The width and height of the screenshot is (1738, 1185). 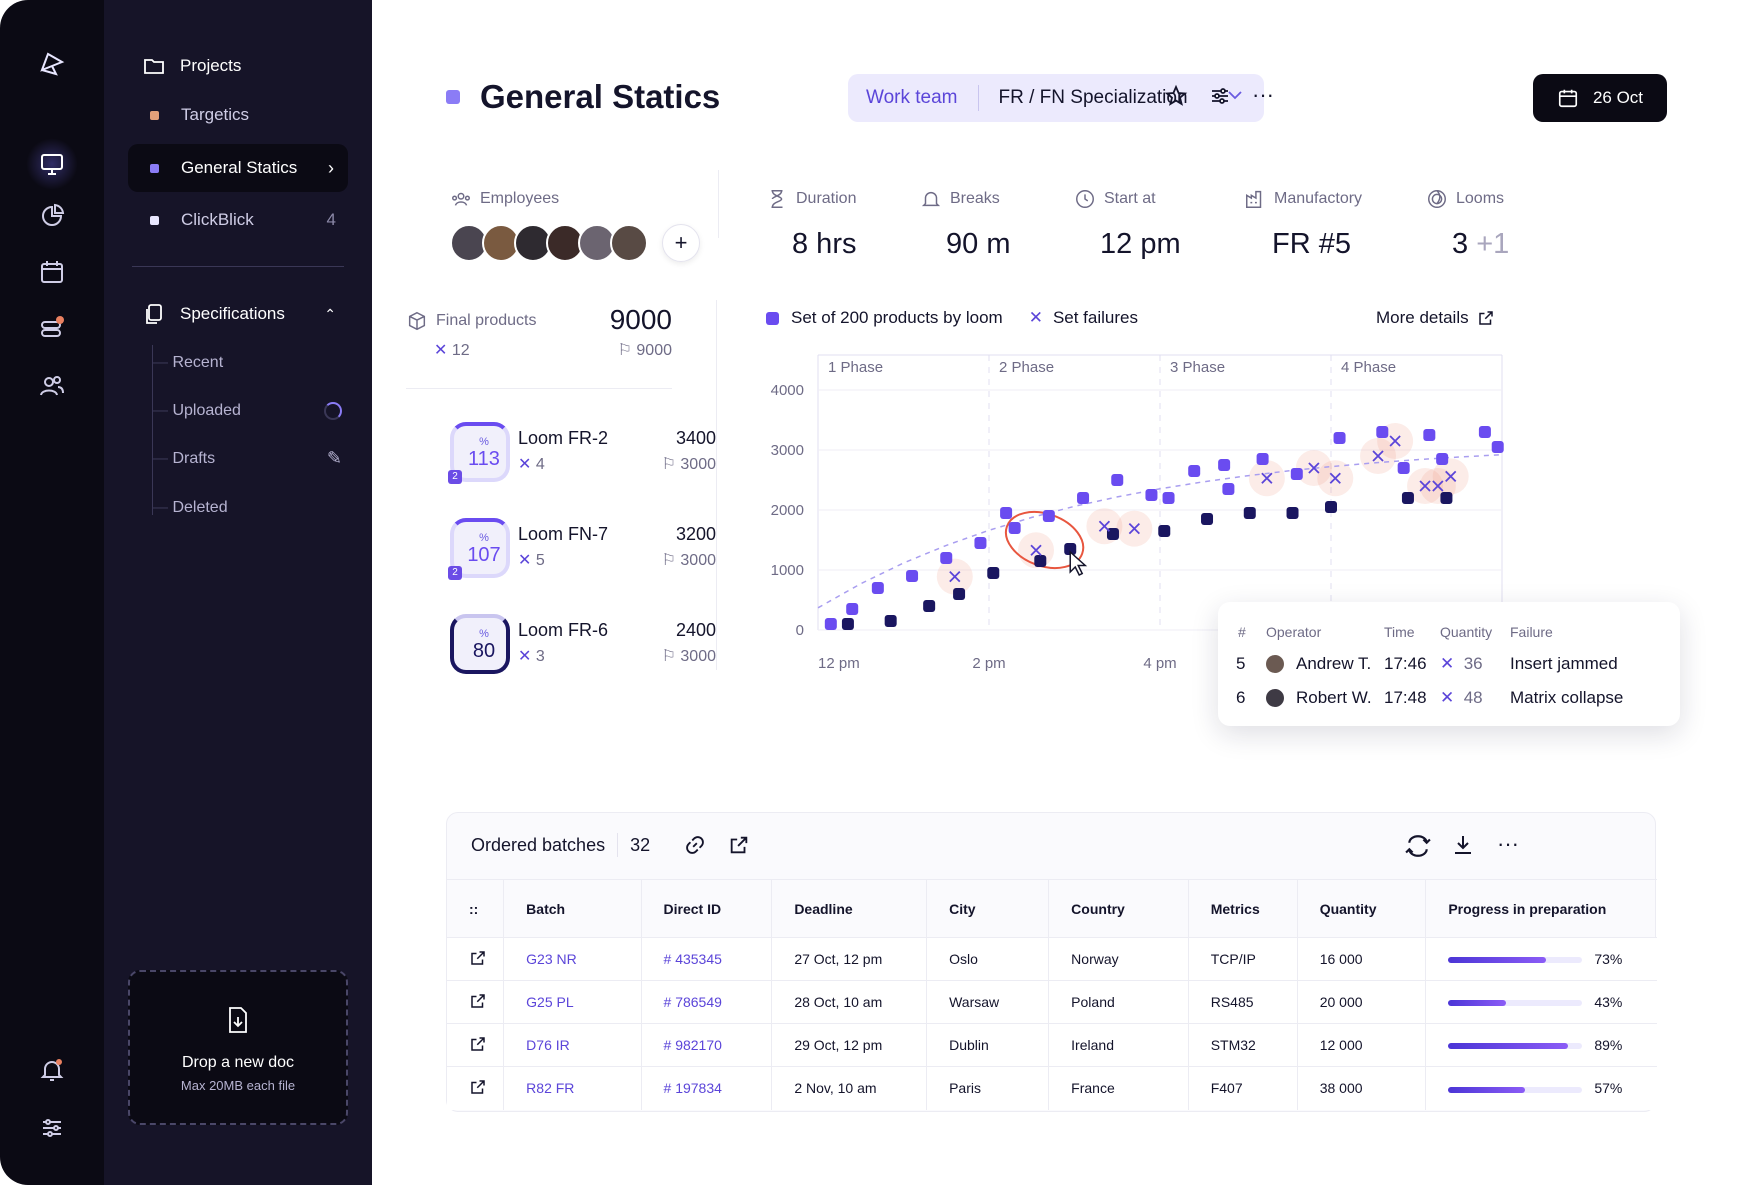 What do you see at coordinates (563, 534) in the screenshot?
I see `loom-name: Loom FN-7` at bounding box center [563, 534].